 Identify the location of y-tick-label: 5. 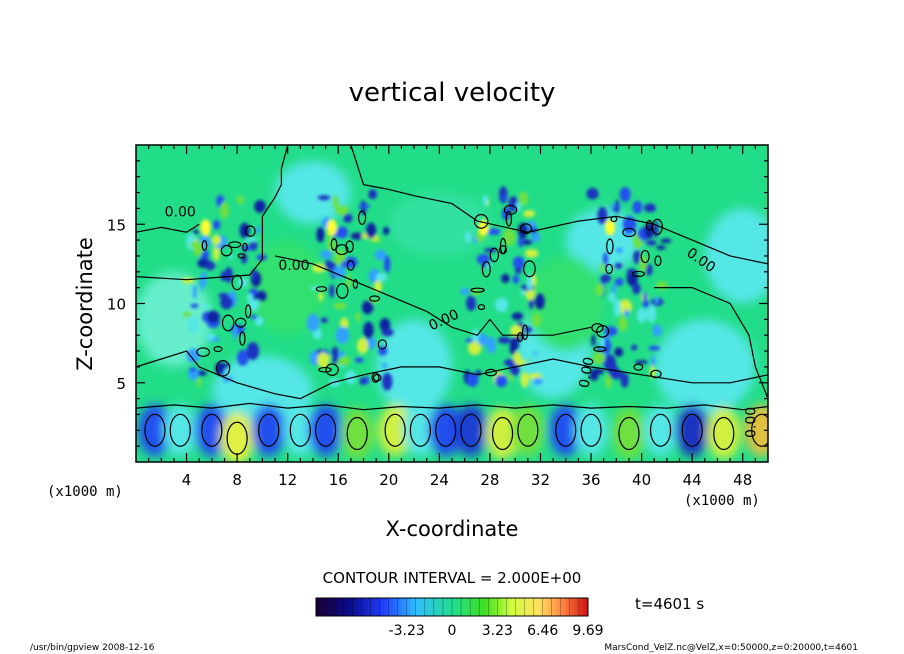
(121, 384).